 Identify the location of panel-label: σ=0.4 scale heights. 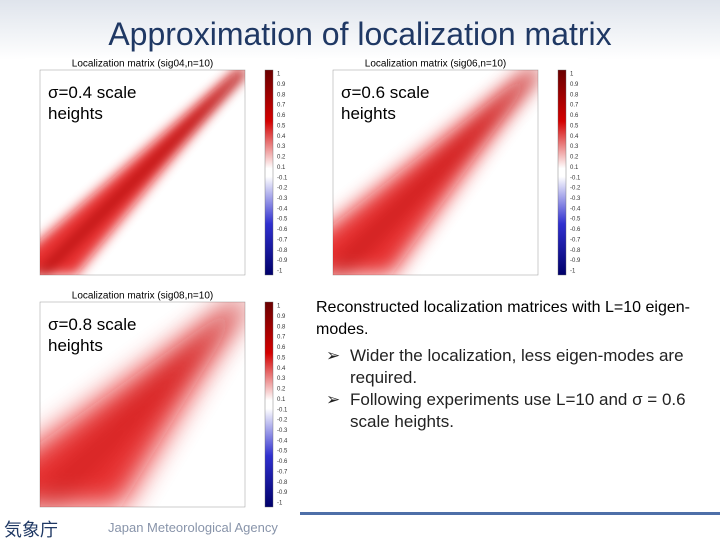
(92, 103).